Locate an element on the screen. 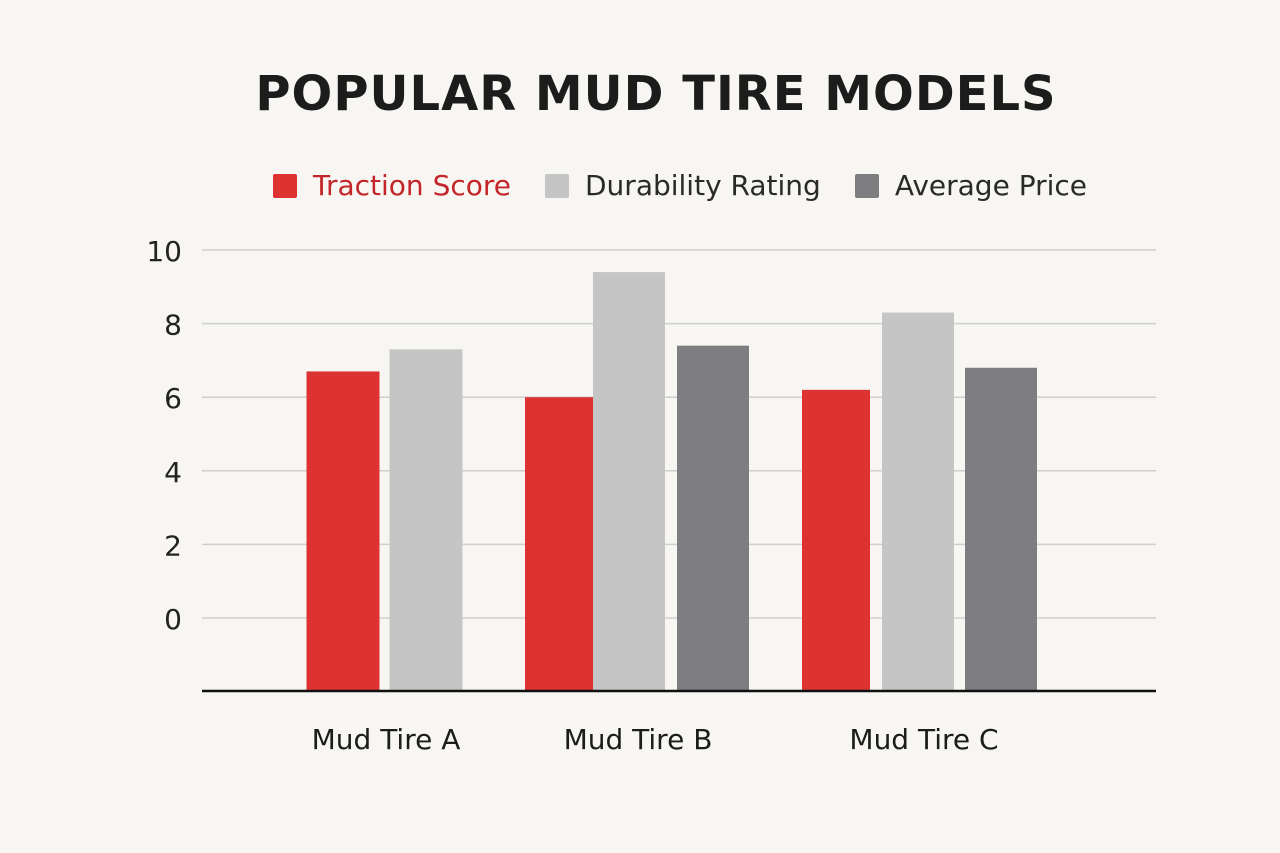  y-tick-label-6: 6 is located at coordinates (173, 398).